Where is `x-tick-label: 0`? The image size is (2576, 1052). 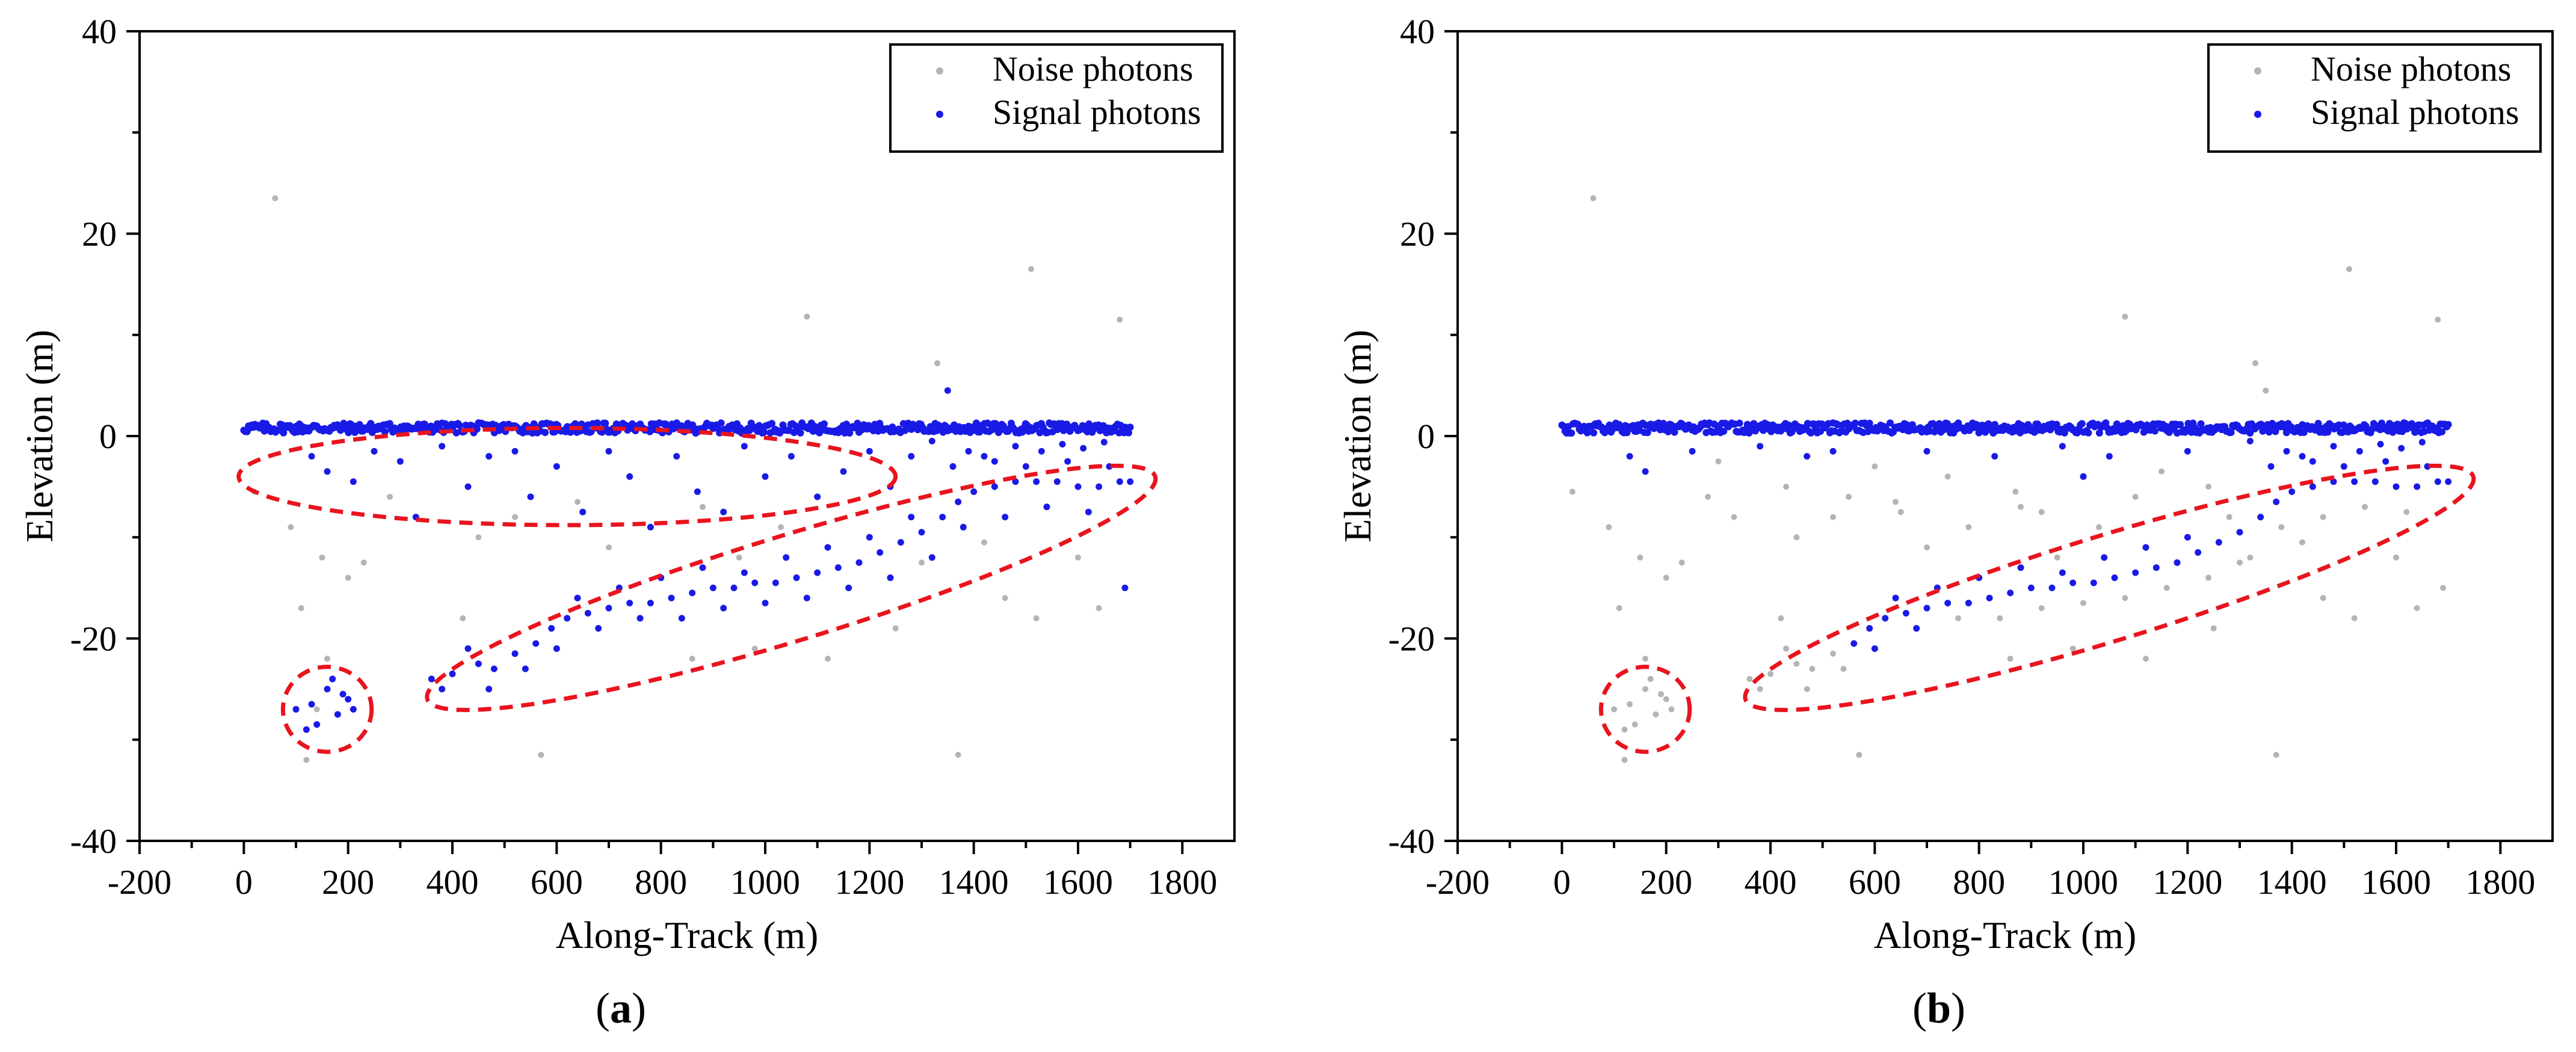 x-tick-label: 0 is located at coordinates (244, 882).